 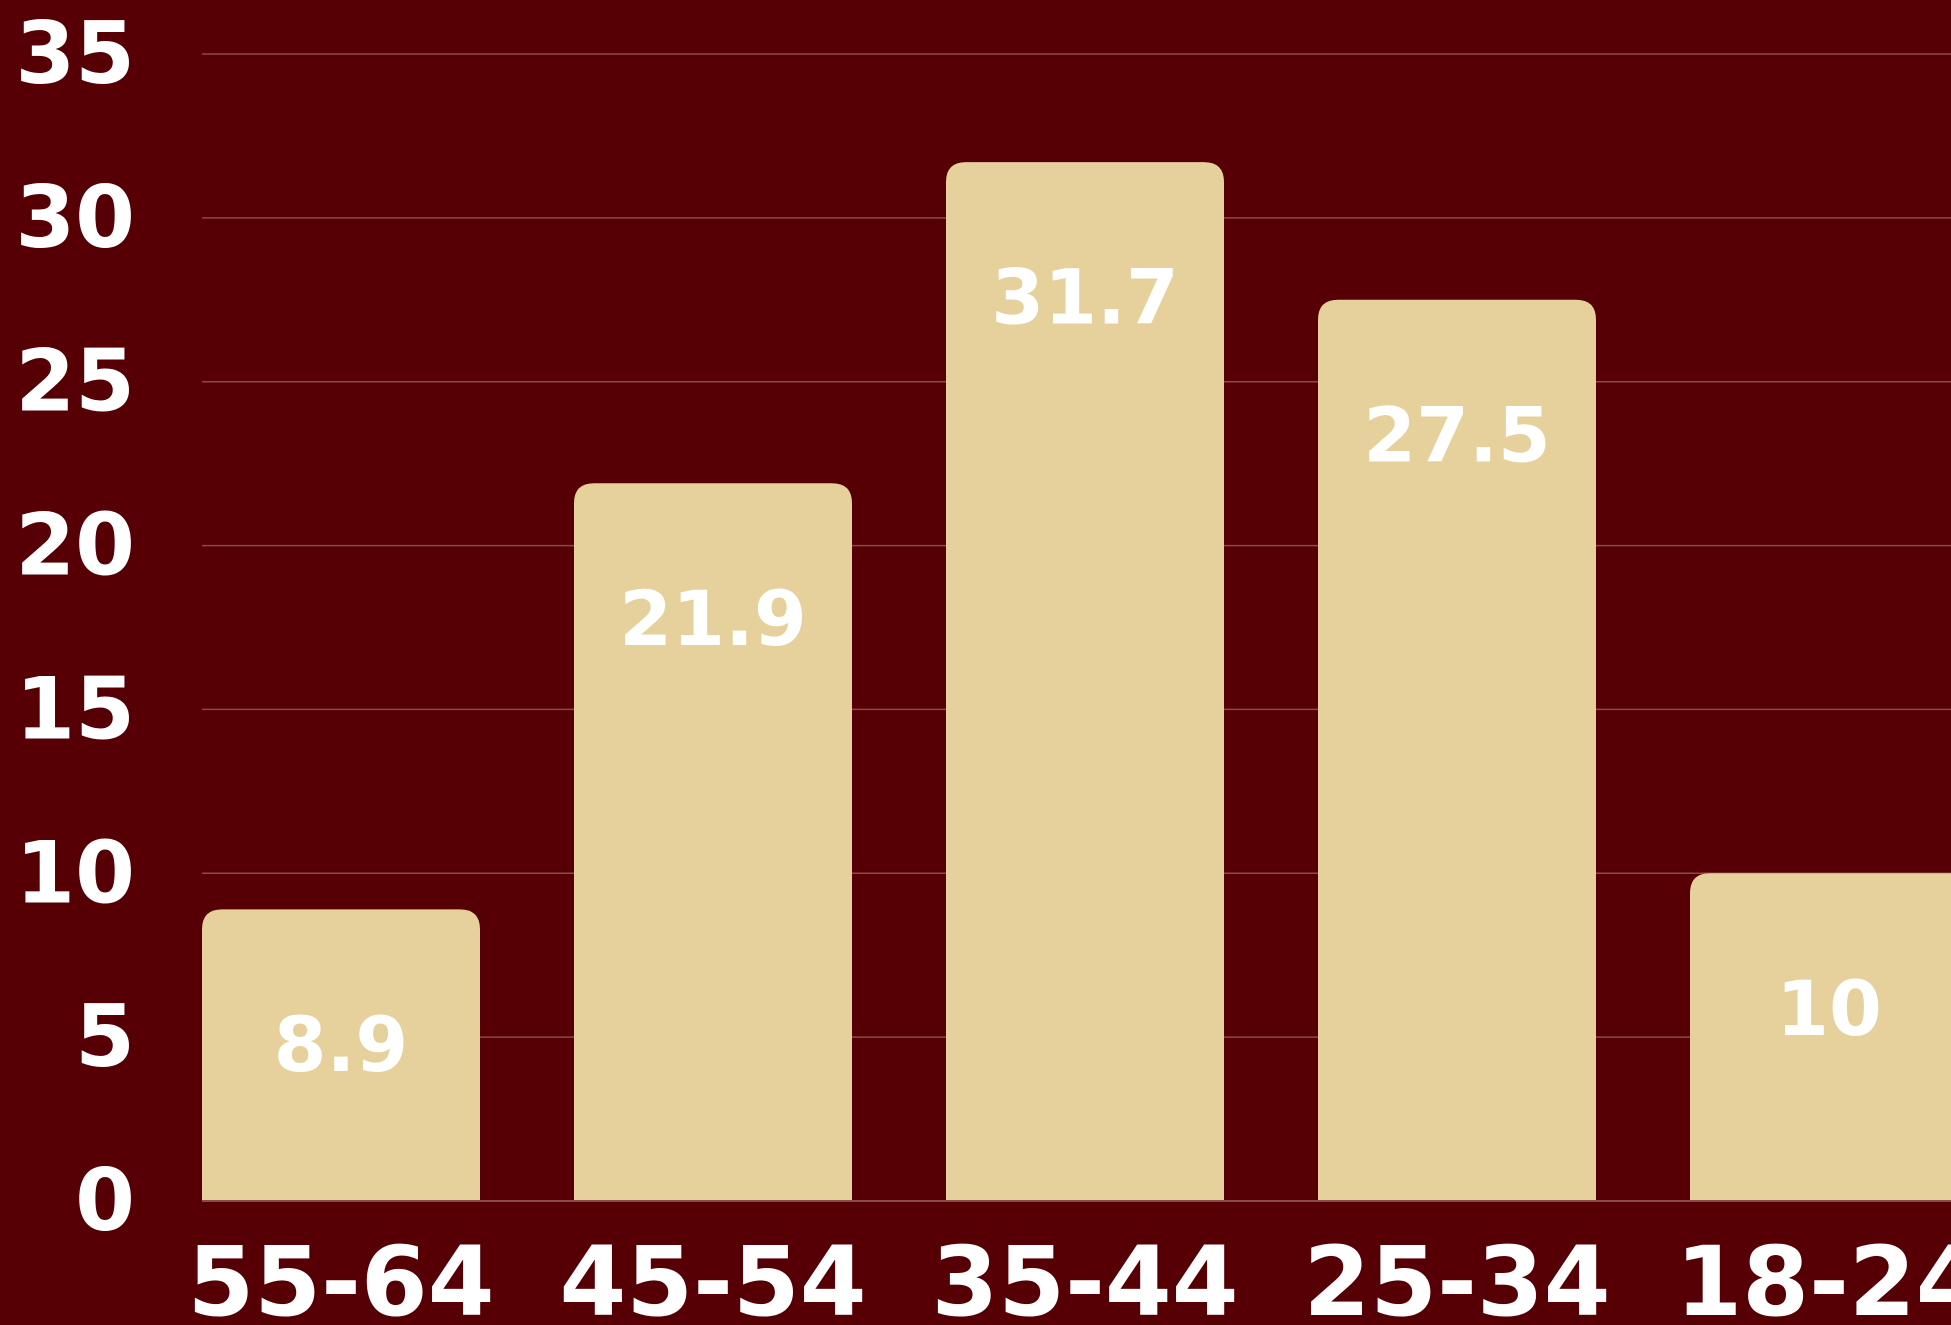 I want to click on x-tick-label: 35-44, so click(x=1084, y=1273).